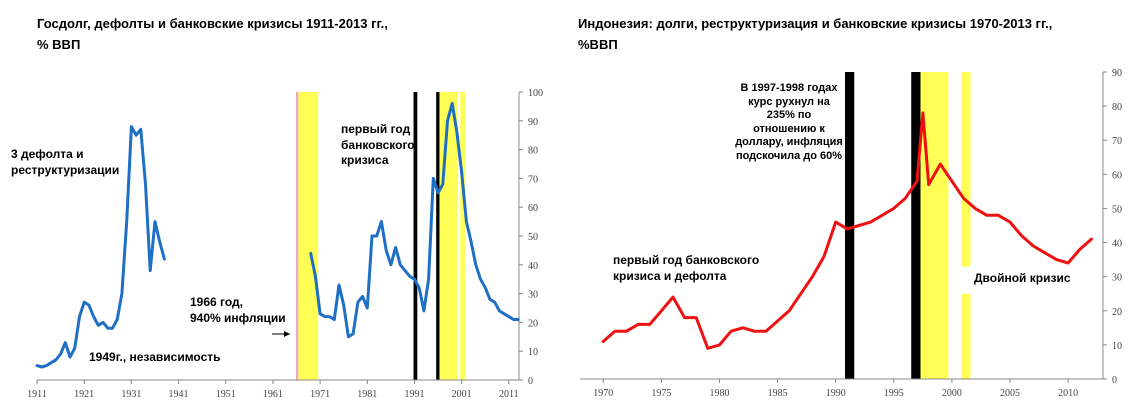  What do you see at coordinates (535, 93) in the screenshot?
I see `y-tick-label: 100` at bounding box center [535, 93].